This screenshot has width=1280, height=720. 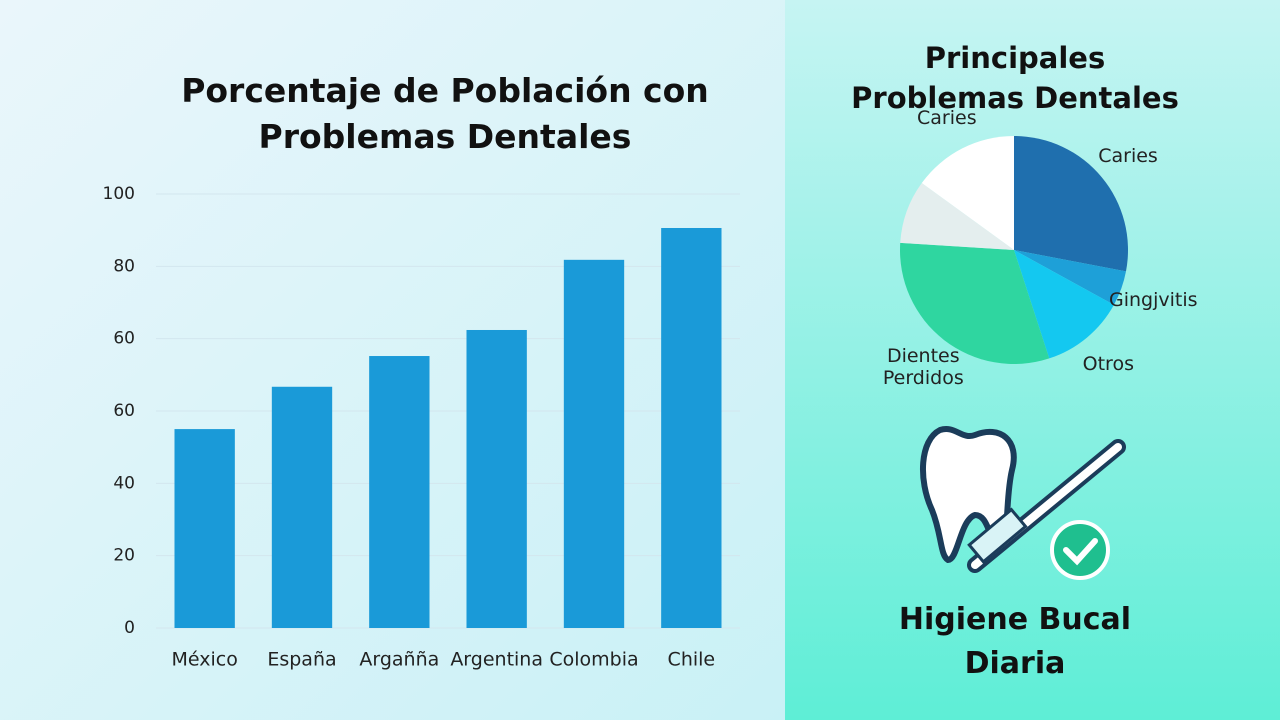 What do you see at coordinates (1015, 78) in the screenshot?
I see `pie-title: Principales Problemas Dentales` at bounding box center [1015, 78].